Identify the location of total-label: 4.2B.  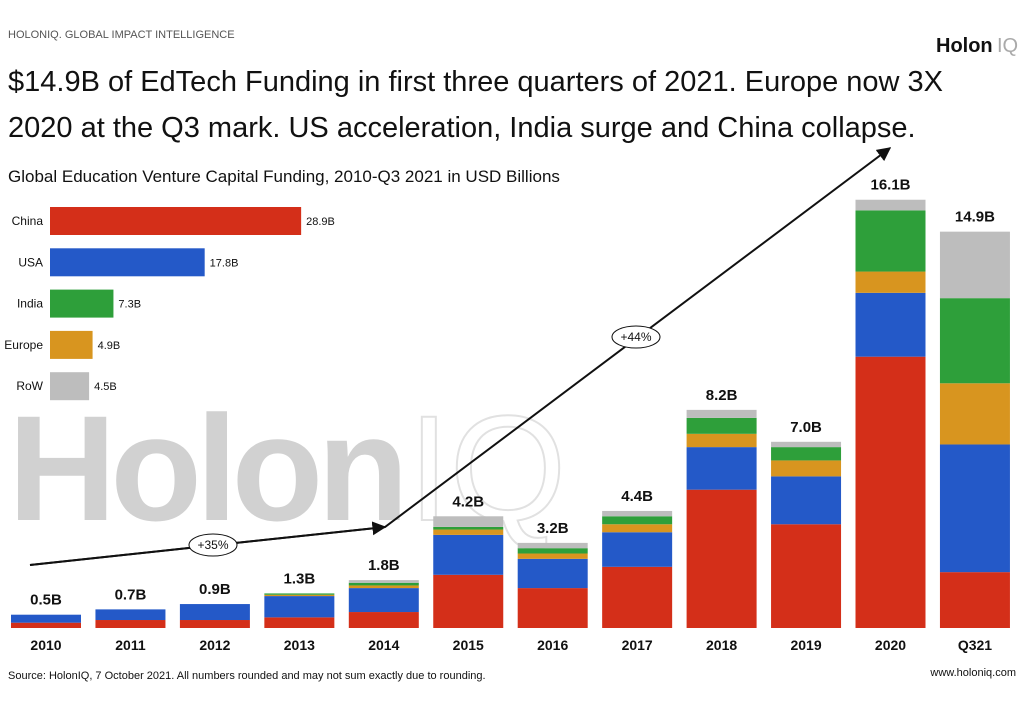
(468, 501).